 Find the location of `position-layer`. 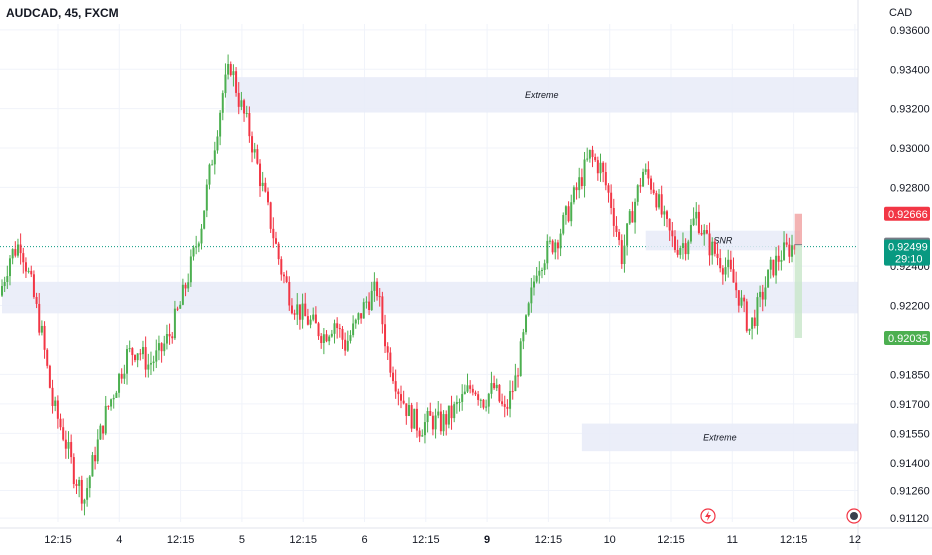

position-layer is located at coordinates (798, 275).